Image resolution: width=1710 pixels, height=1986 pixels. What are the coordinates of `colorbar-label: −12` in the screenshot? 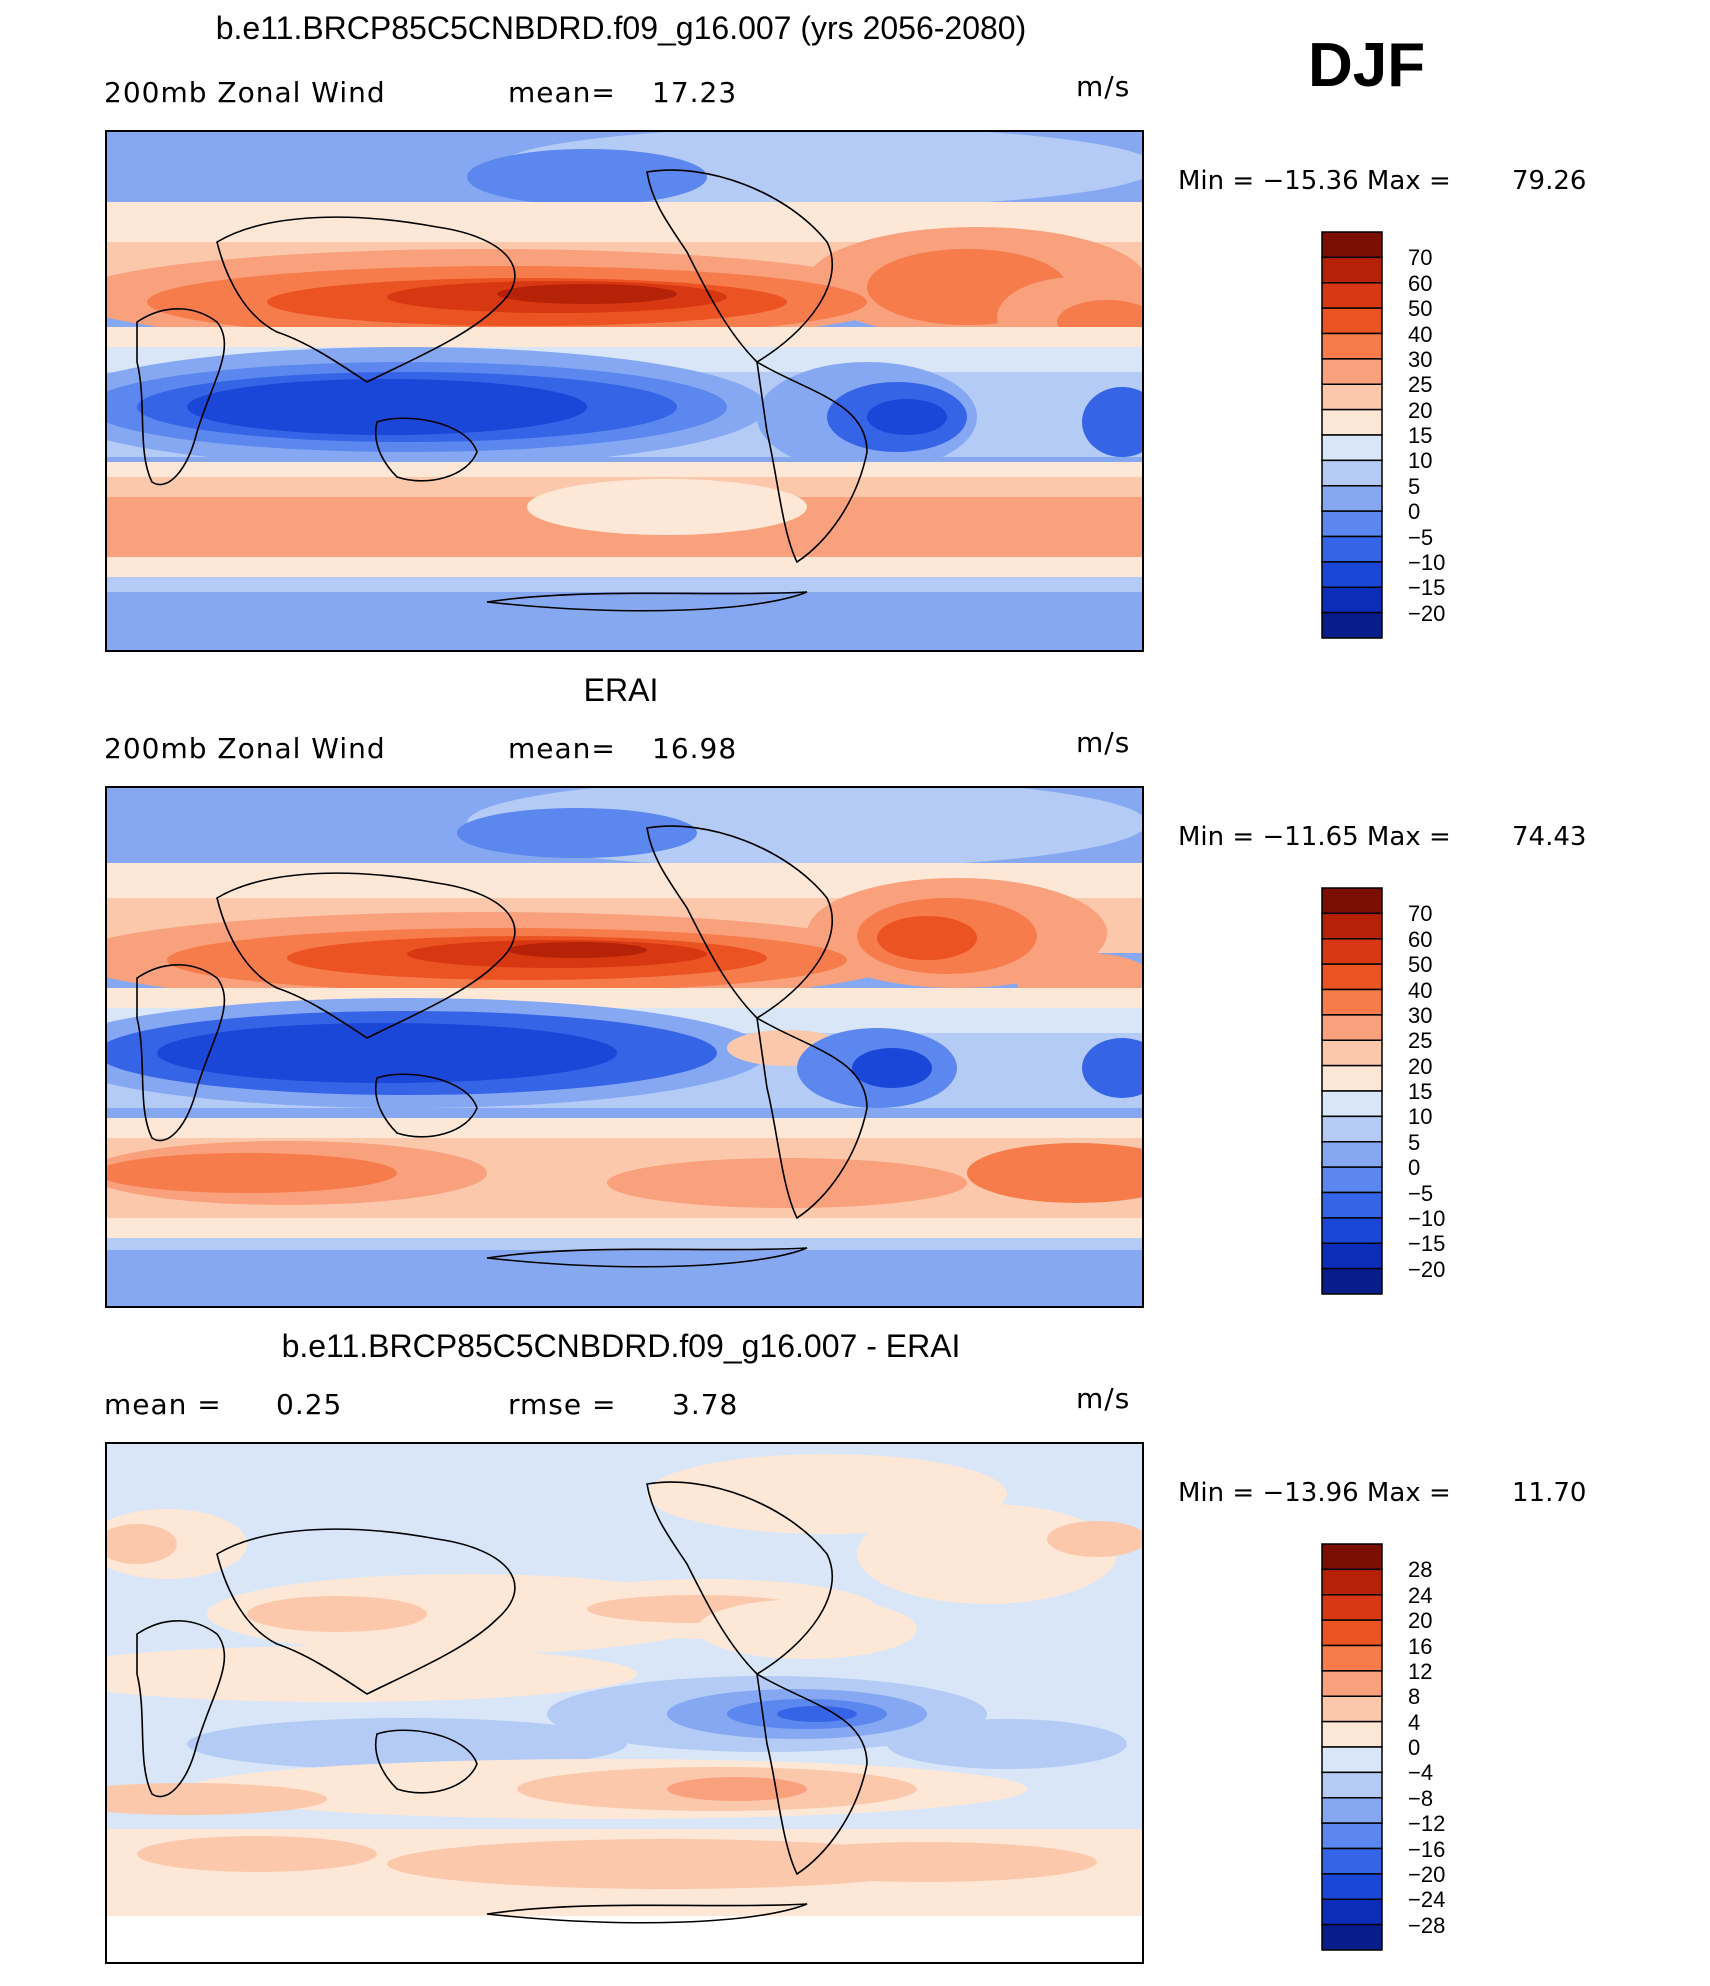 It's located at (1427, 1824).